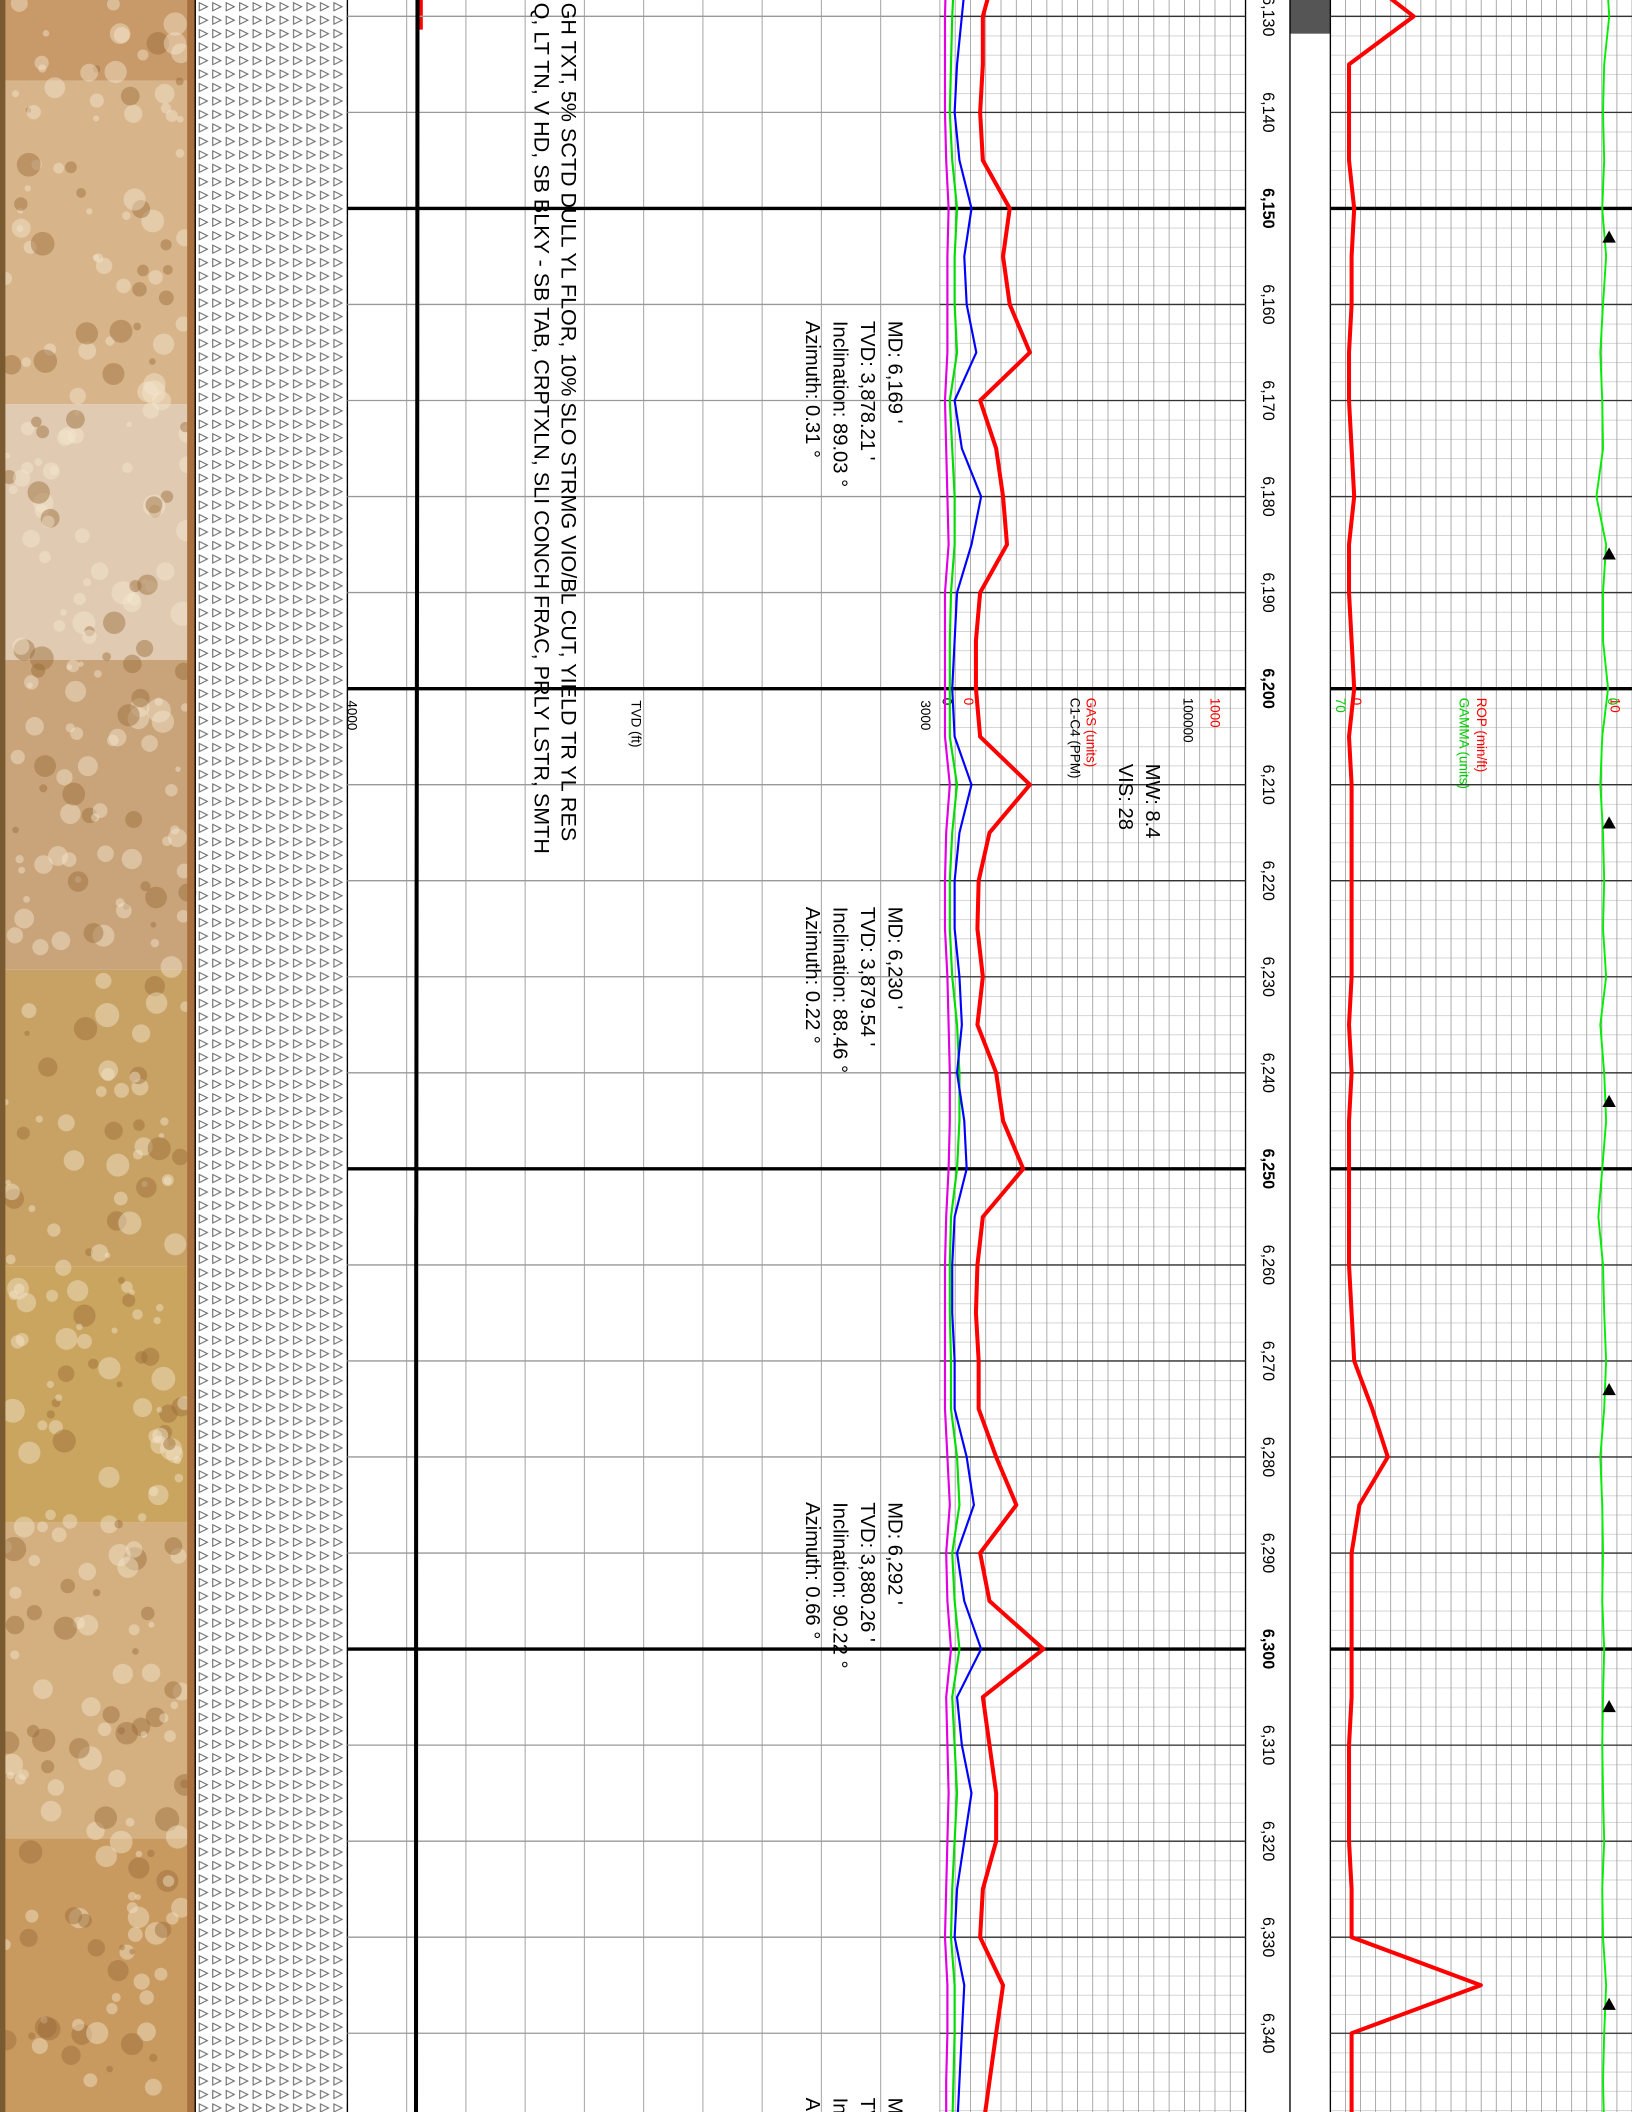 This screenshot has width=1632, height=2112. What do you see at coordinates (925, 715) in the screenshot?
I see `tvd-tick-label: 3000` at bounding box center [925, 715].